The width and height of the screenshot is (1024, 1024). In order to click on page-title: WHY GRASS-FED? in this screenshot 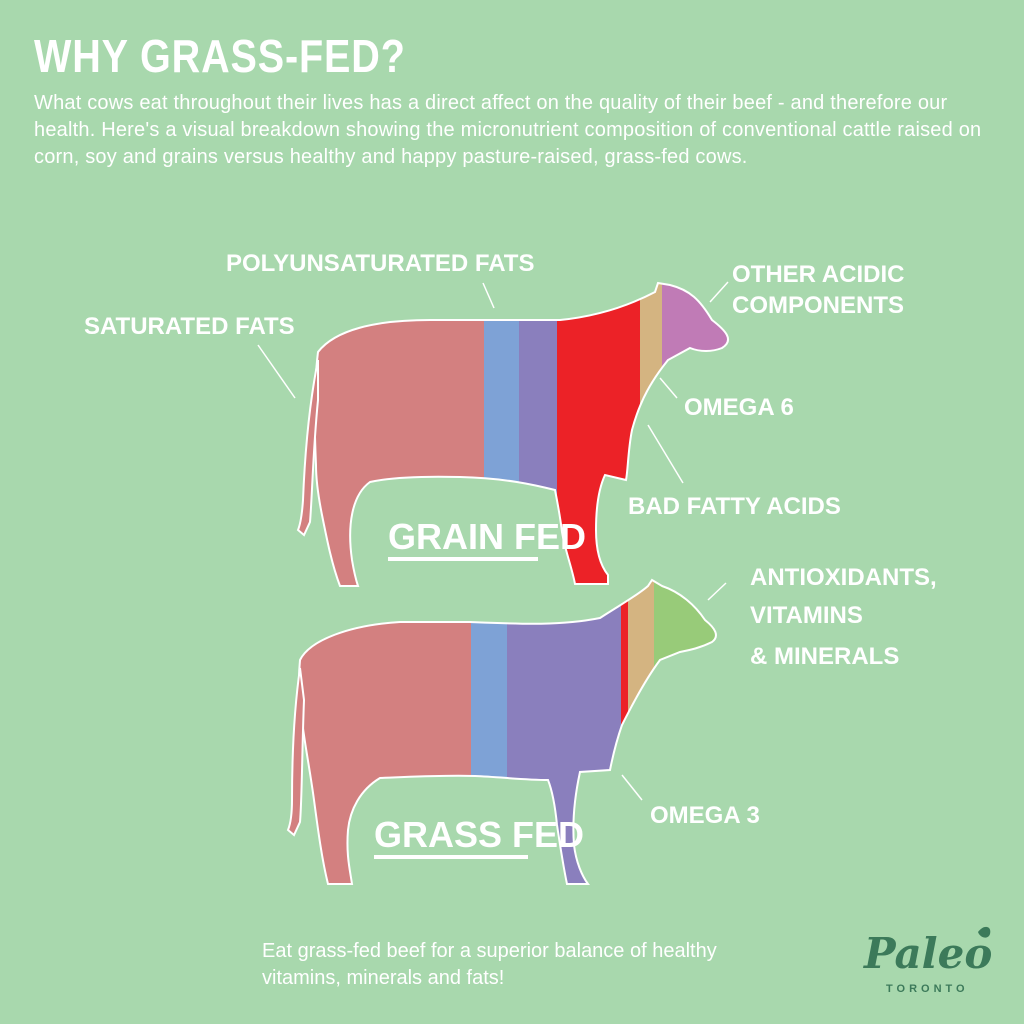, I will do `click(220, 56)`.